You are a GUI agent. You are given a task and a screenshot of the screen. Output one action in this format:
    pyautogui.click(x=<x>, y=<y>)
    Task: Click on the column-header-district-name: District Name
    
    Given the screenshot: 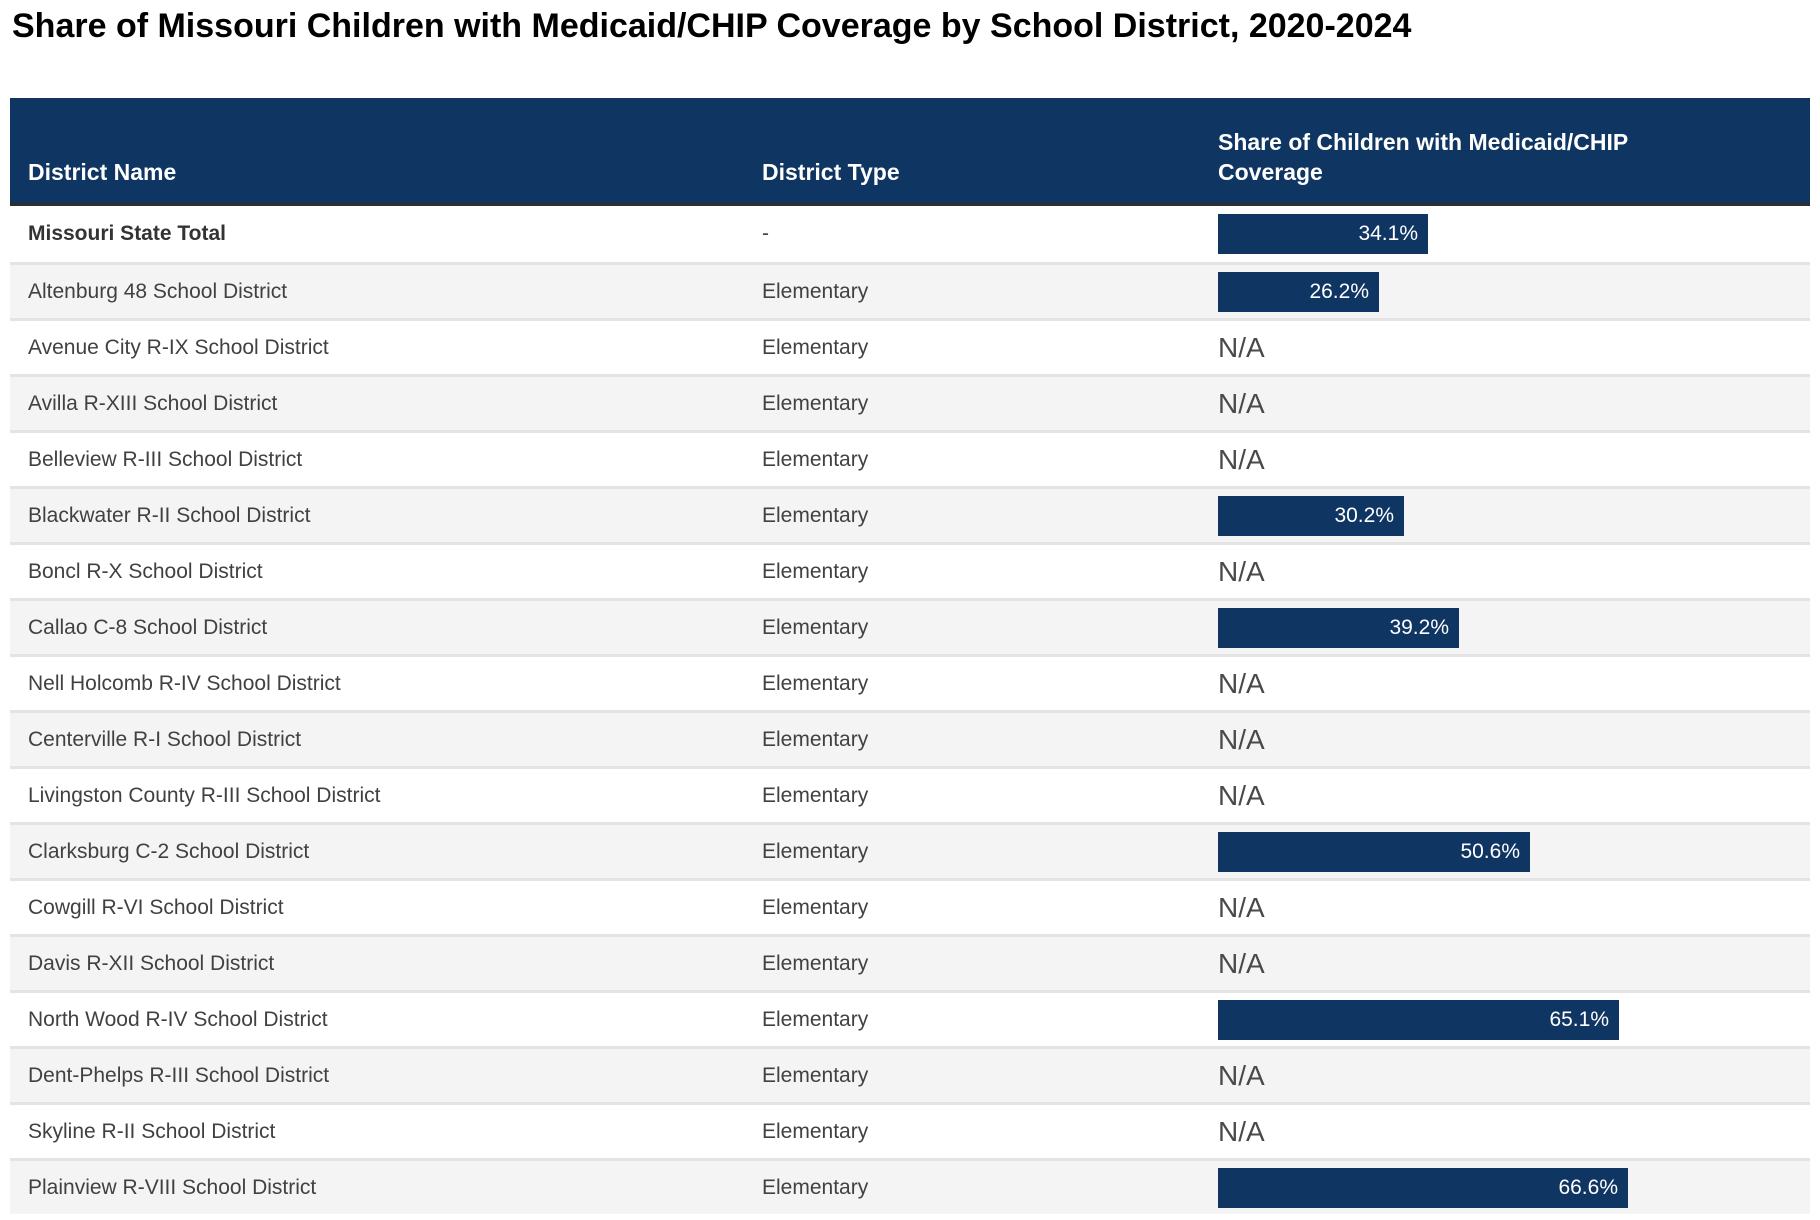 What is the action you would take?
    pyautogui.click(x=102, y=172)
    